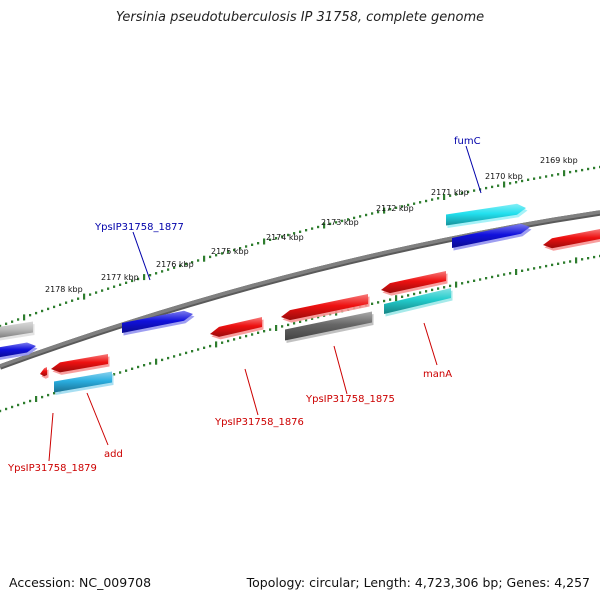 The width and height of the screenshot is (600, 600). I want to click on callout-line-add, so click(97, 419).